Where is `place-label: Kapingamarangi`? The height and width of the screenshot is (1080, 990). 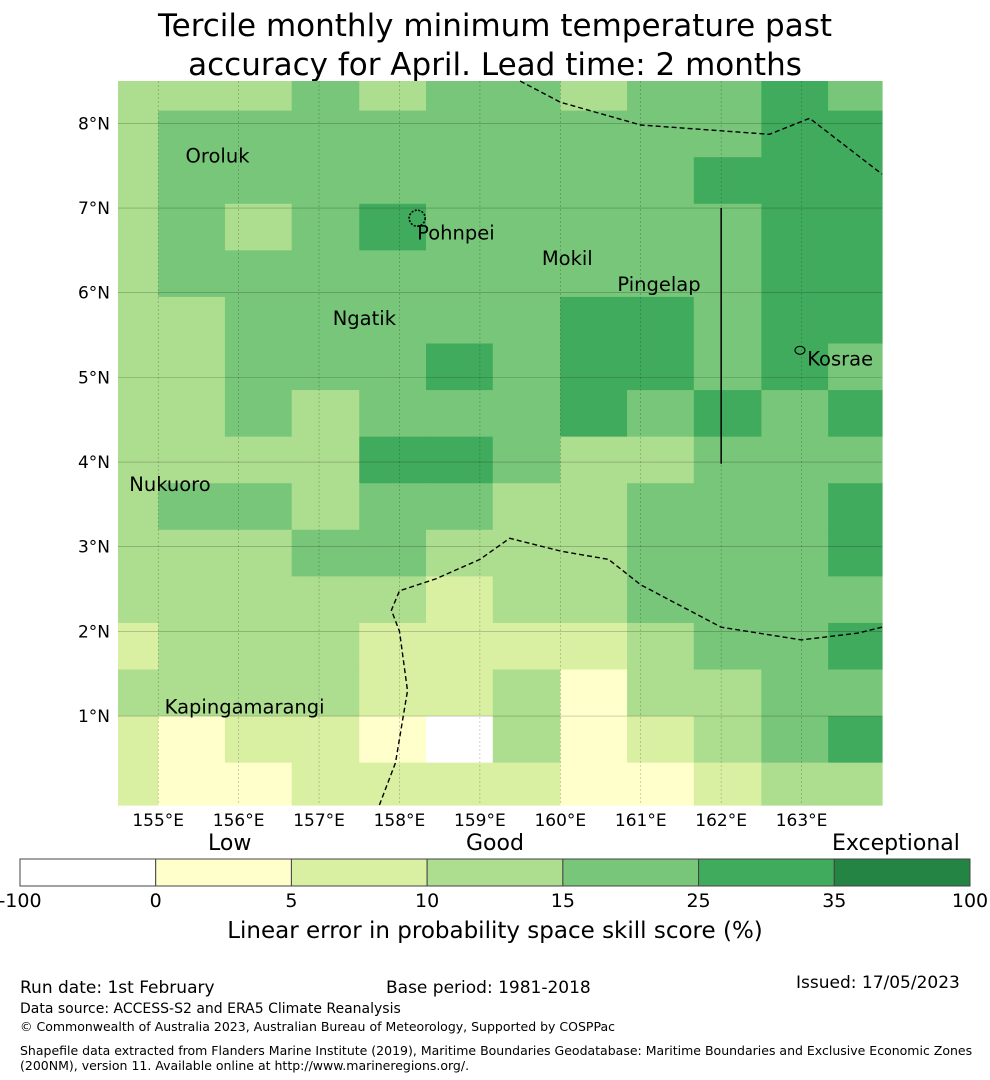
place-label: Kapingamarangi is located at coordinates (245, 707).